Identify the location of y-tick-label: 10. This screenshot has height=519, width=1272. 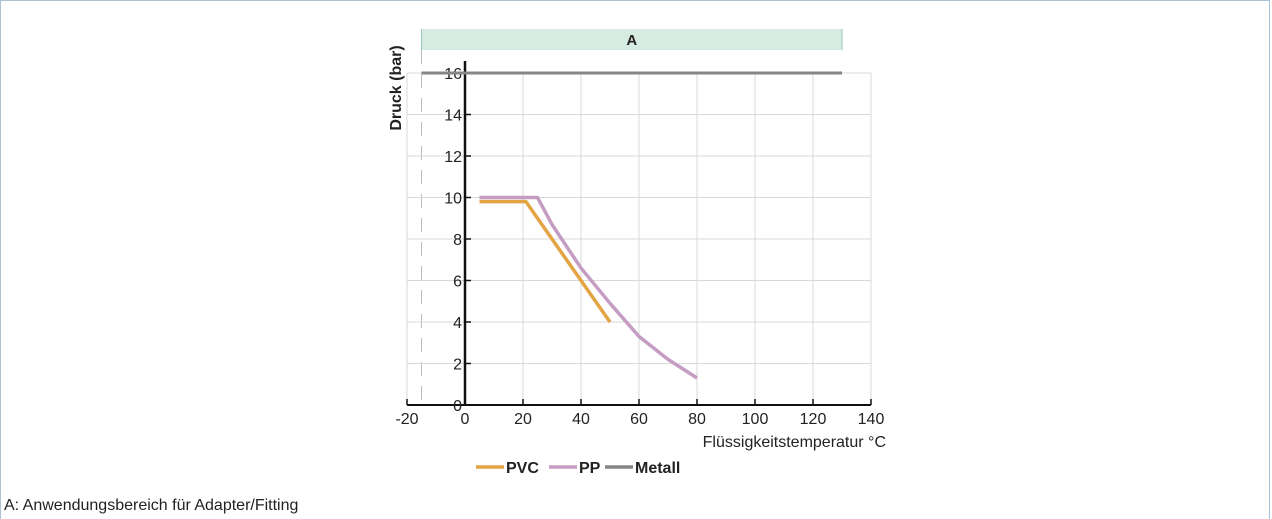
(453, 199).